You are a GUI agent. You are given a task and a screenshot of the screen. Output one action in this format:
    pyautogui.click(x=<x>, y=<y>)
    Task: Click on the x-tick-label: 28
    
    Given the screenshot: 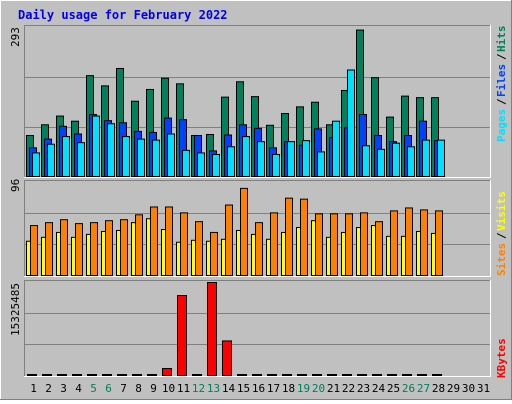 What is the action you would take?
    pyautogui.click(x=438, y=388)
    